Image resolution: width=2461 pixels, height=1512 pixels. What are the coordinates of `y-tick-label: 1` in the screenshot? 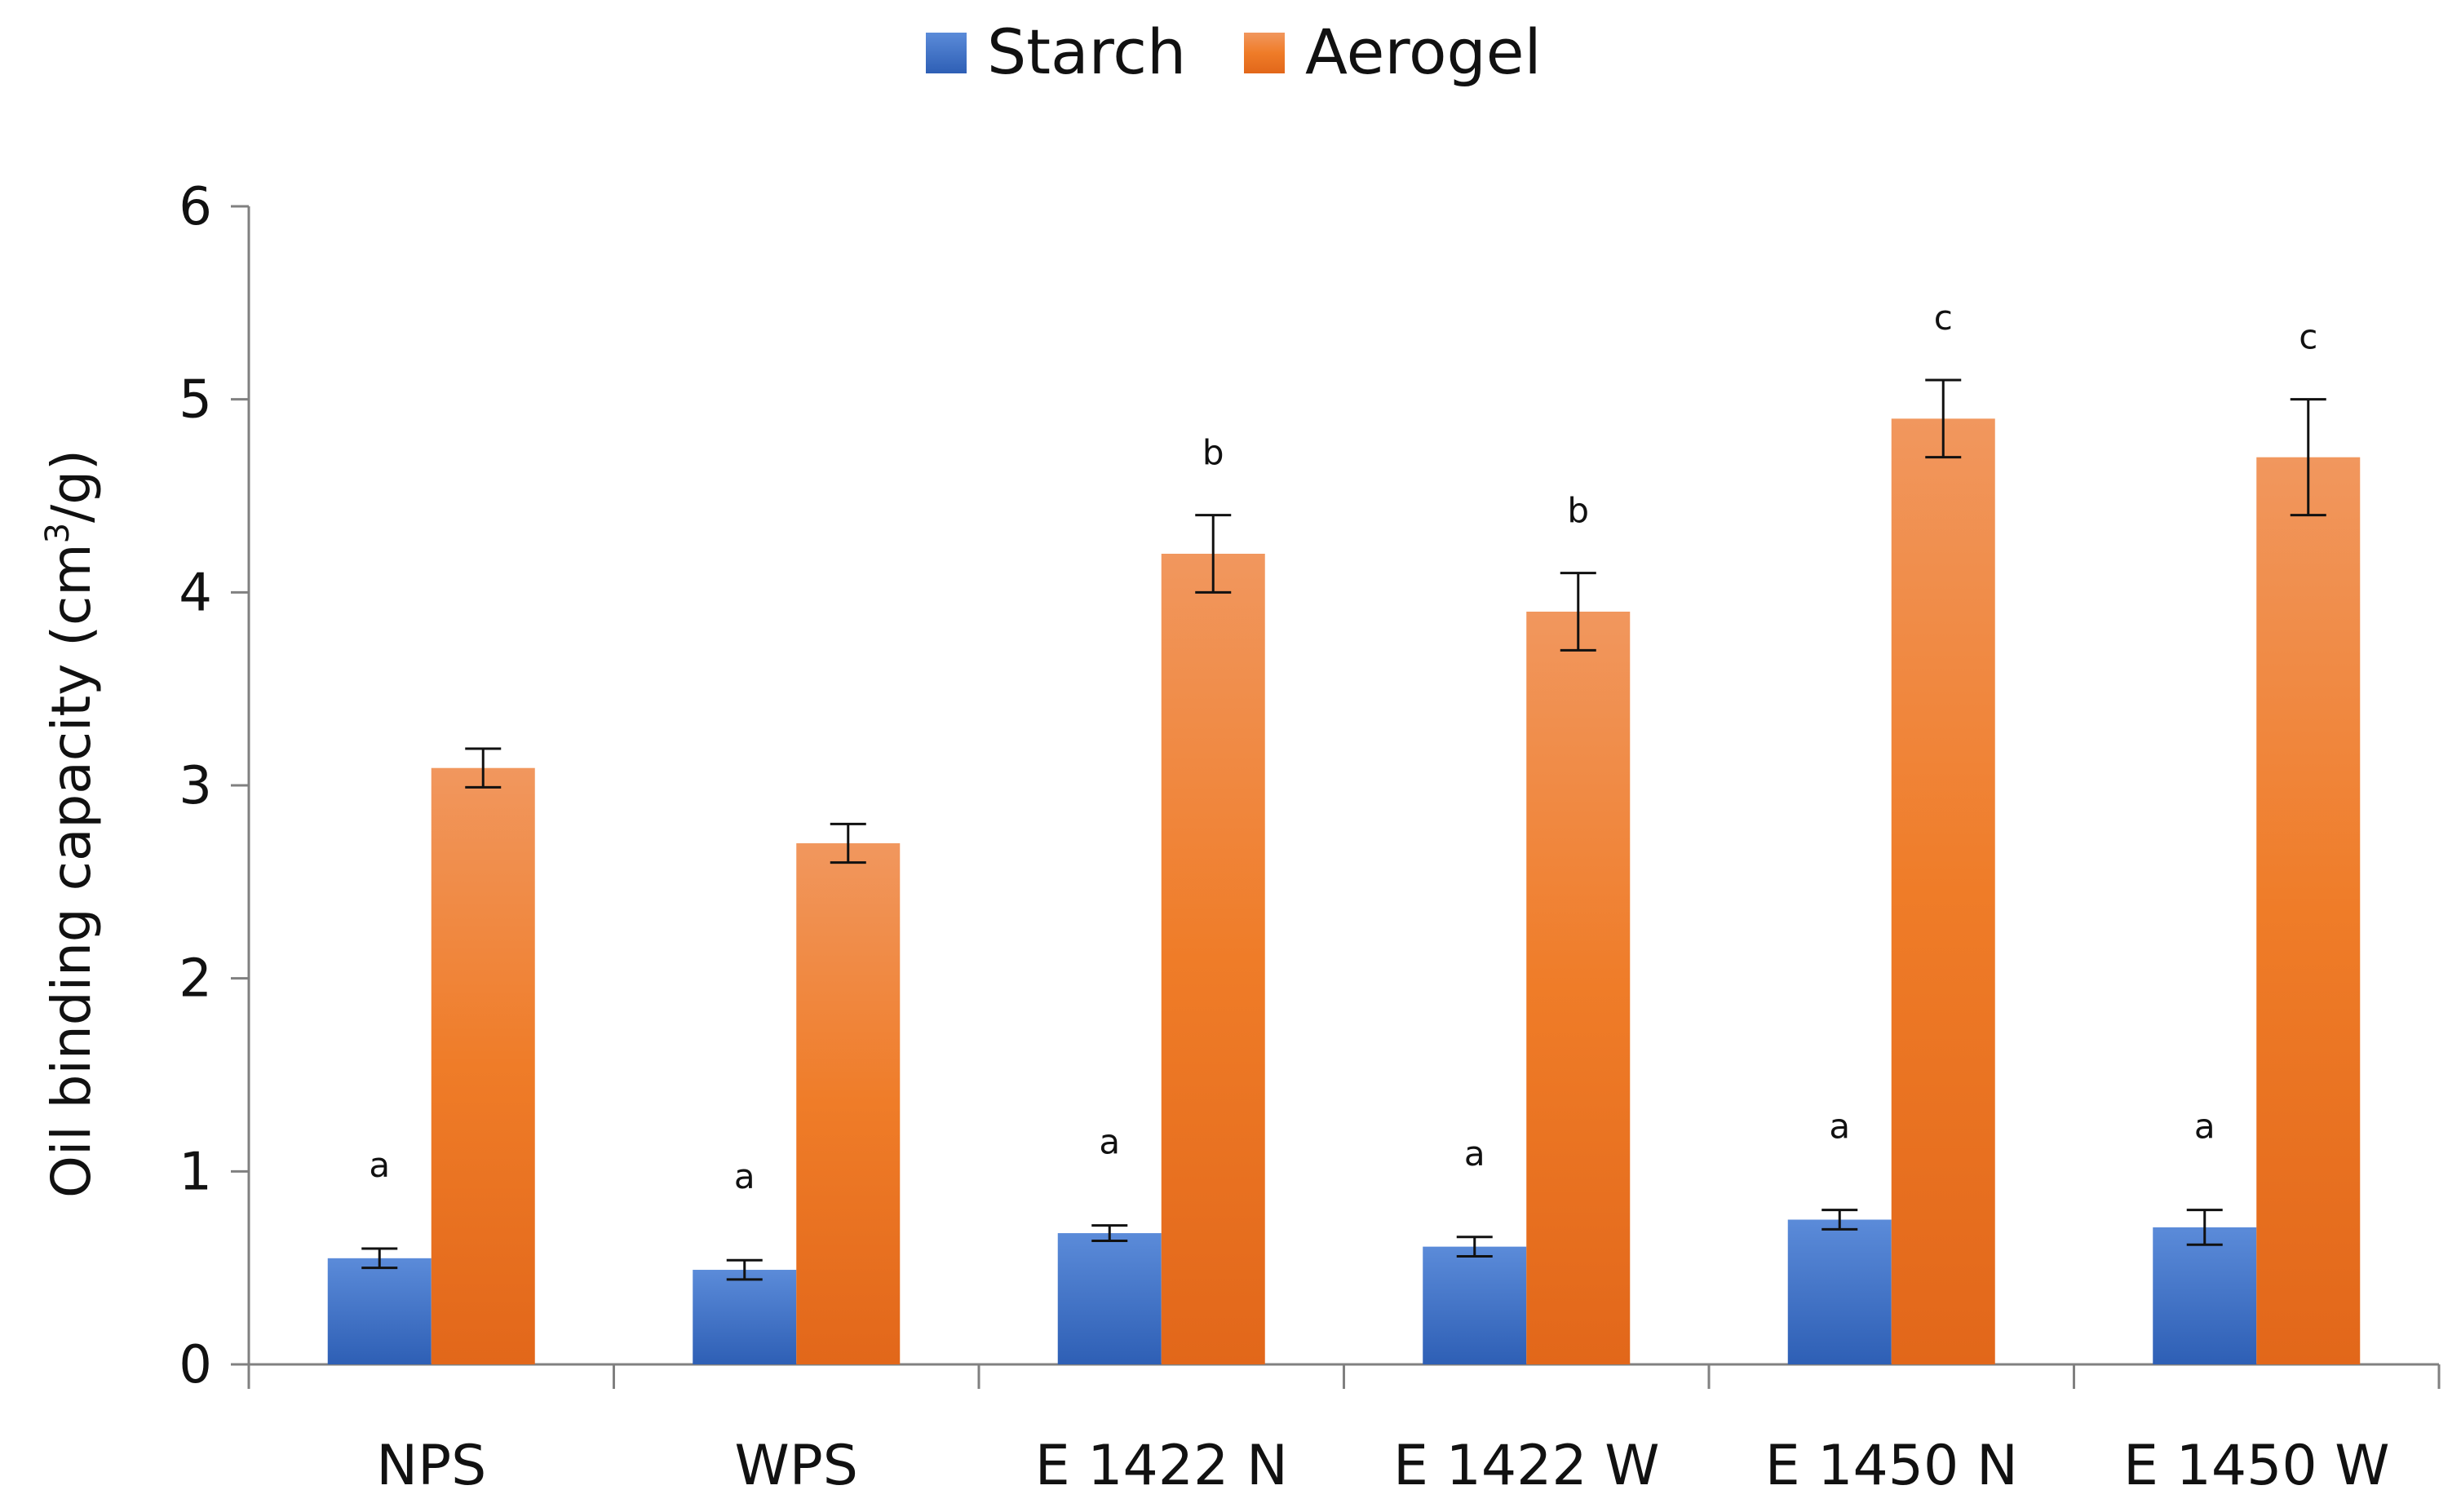 It's located at (196, 1172).